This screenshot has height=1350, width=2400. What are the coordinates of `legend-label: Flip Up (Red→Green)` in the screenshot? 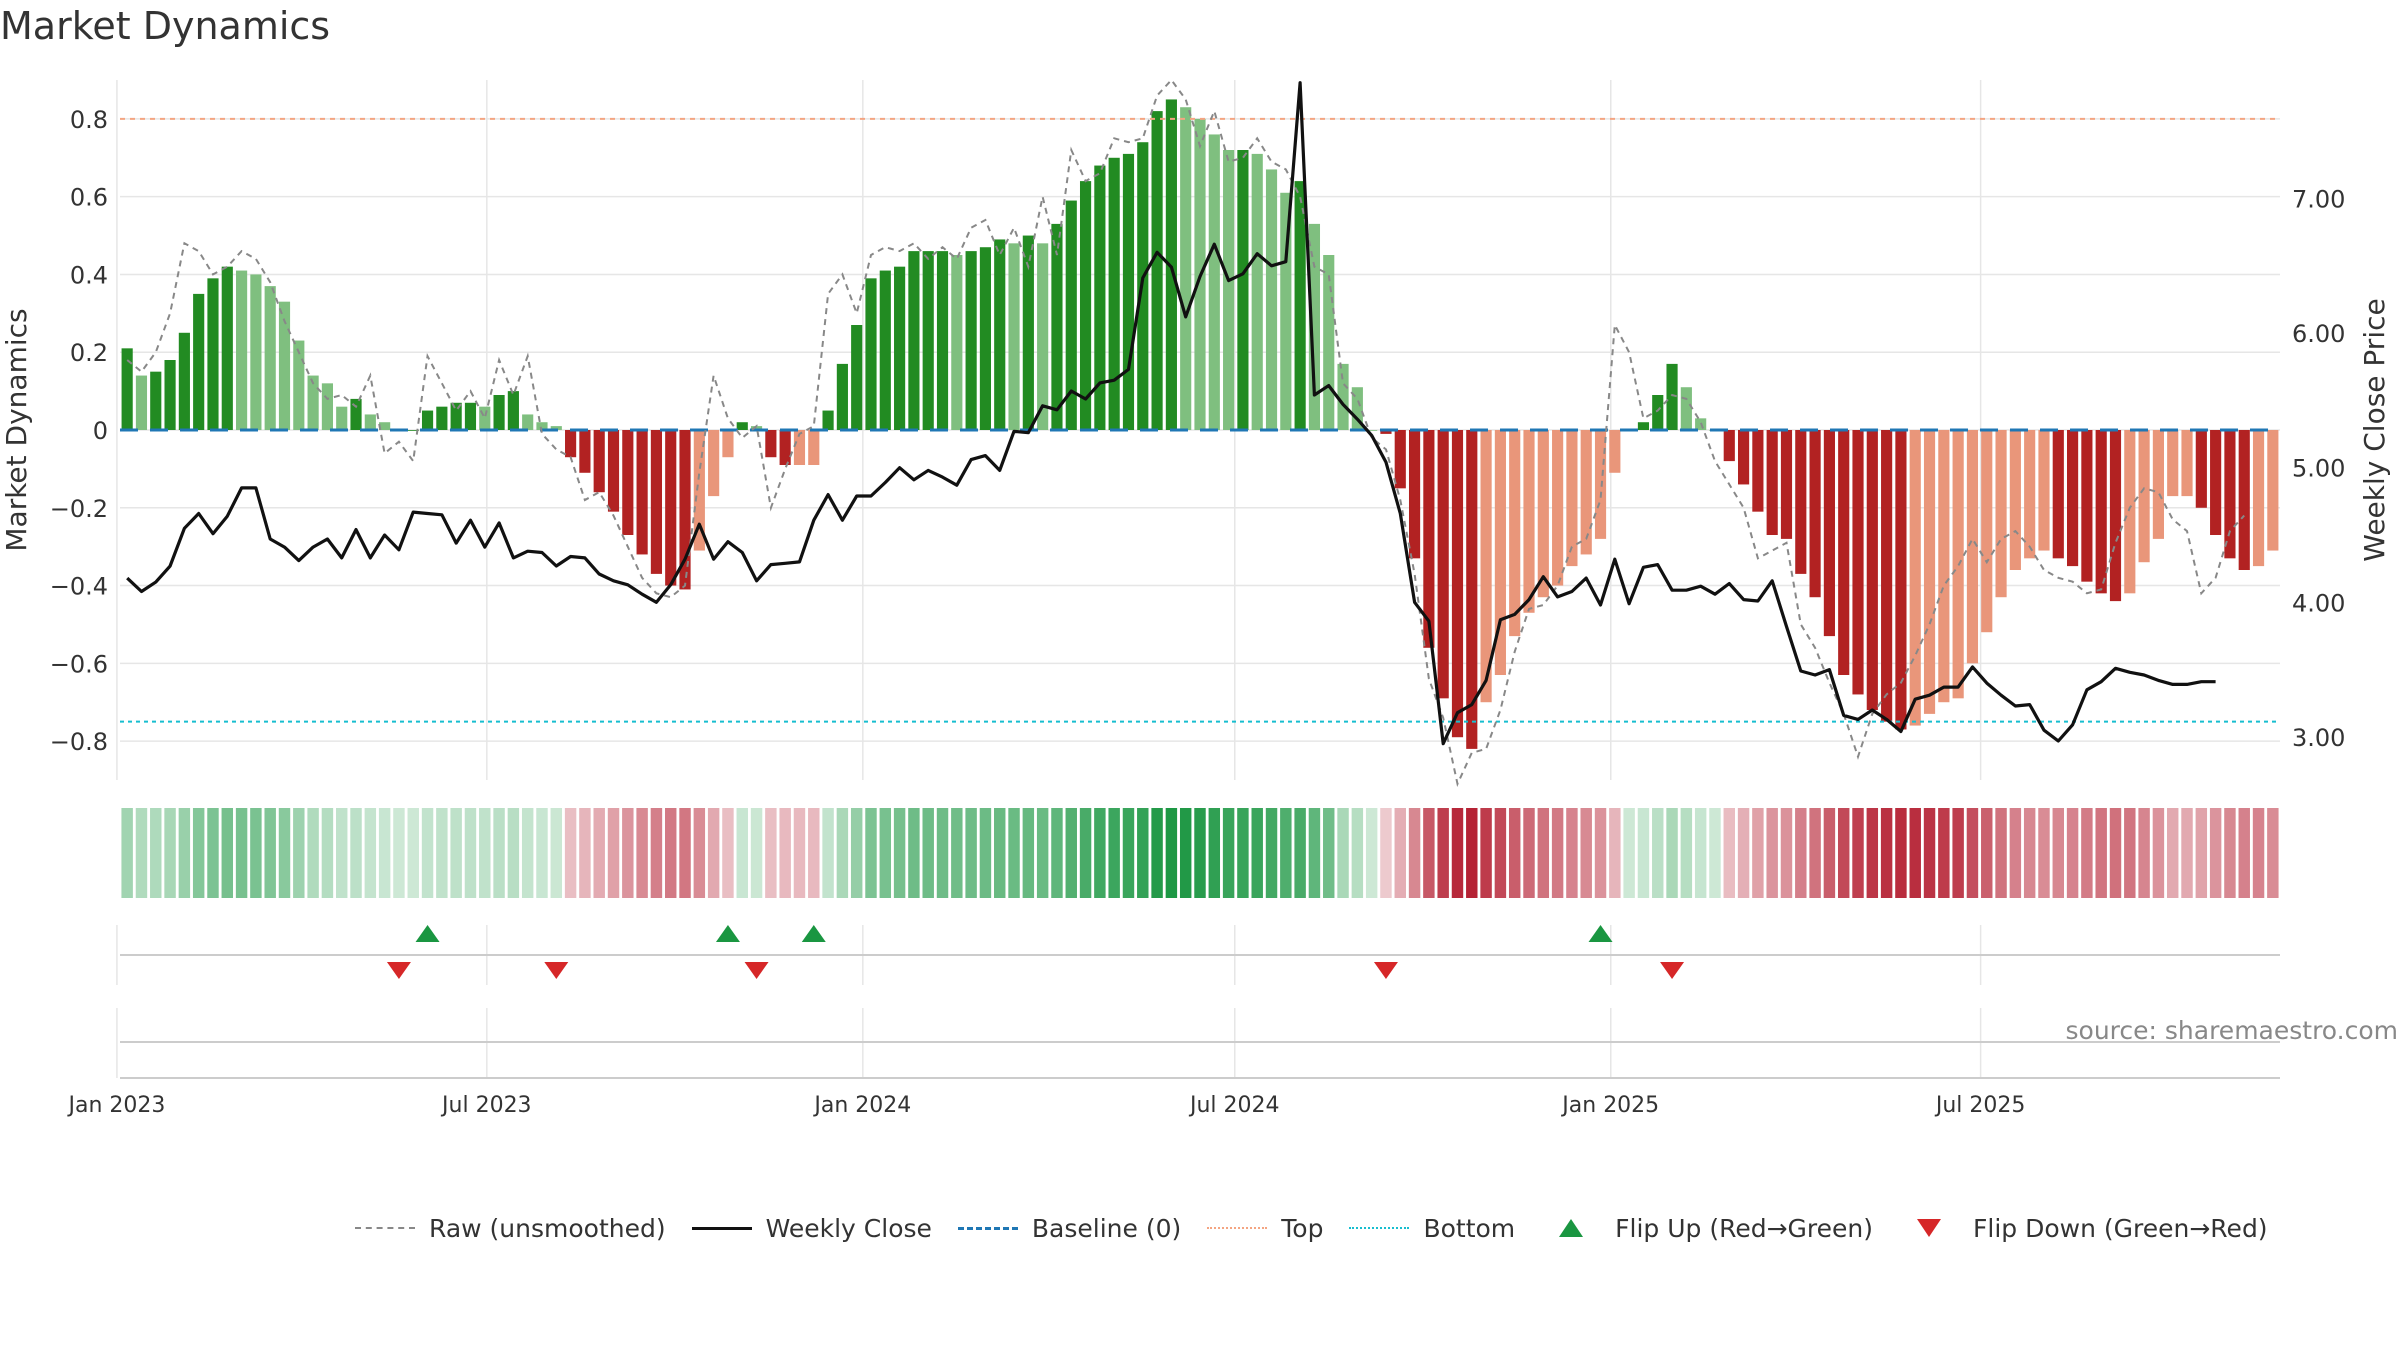 It's located at (1744, 1228).